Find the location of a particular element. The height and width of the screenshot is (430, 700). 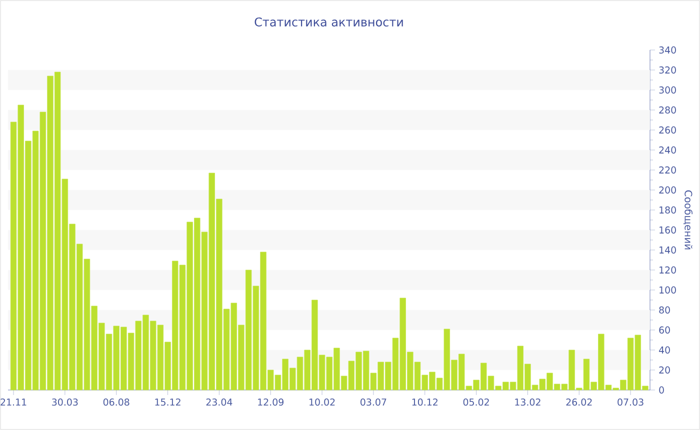

x-tick-label: 05.02 is located at coordinates (476, 402).